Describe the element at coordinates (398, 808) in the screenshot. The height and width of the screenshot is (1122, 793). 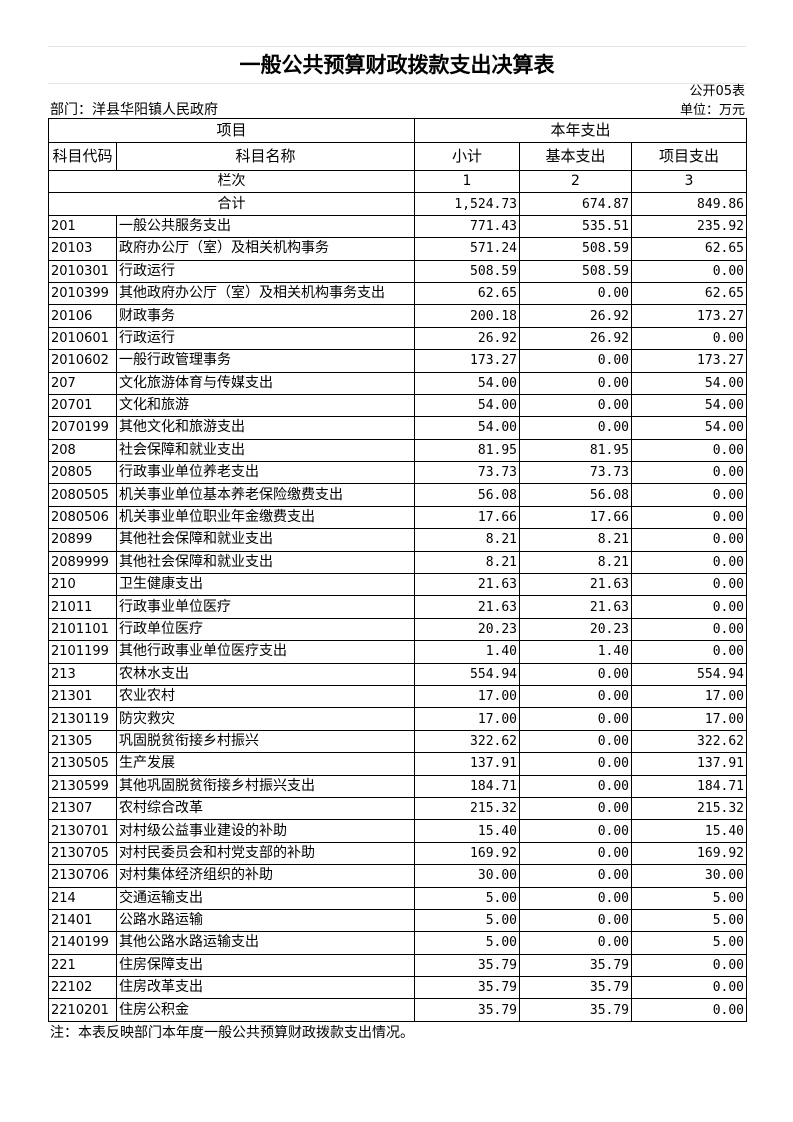
I see `table-row: 21307 农村综合改革 215.32 0.00 215.32` at that location.